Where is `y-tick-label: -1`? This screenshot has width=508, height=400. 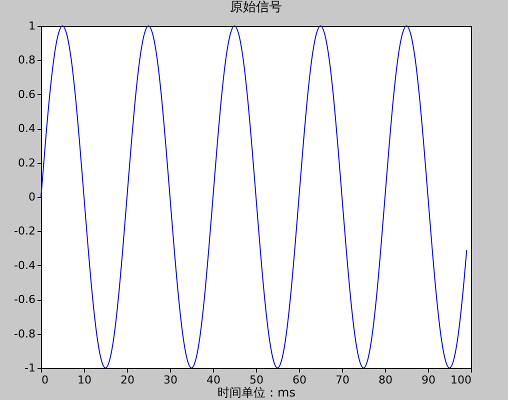
y-tick-label: -1 is located at coordinates (30, 368).